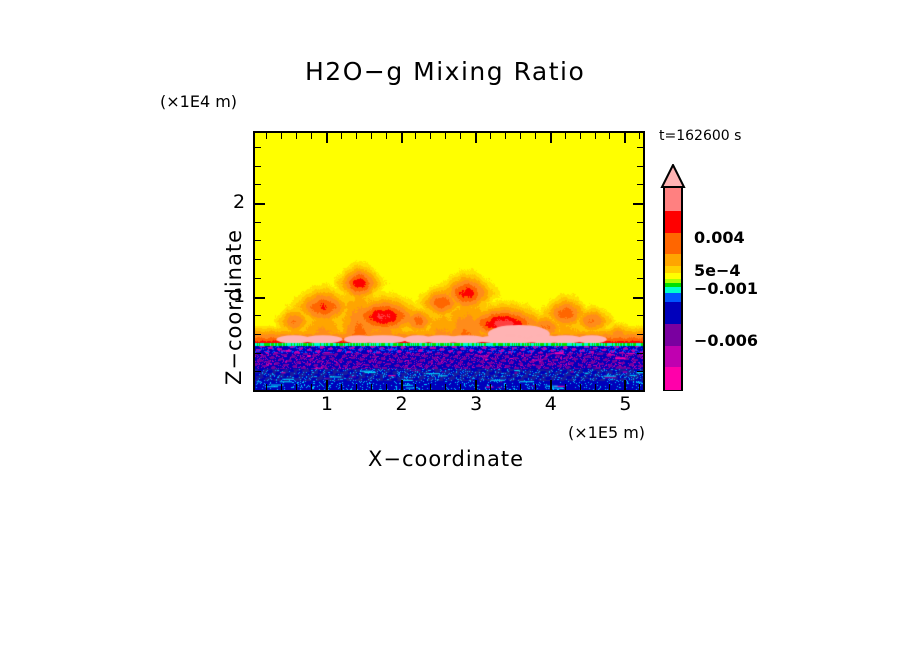  Describe the element at coordinates (239, 202) in the screenshot. I see `y-tick-label-2: 2` at that location.